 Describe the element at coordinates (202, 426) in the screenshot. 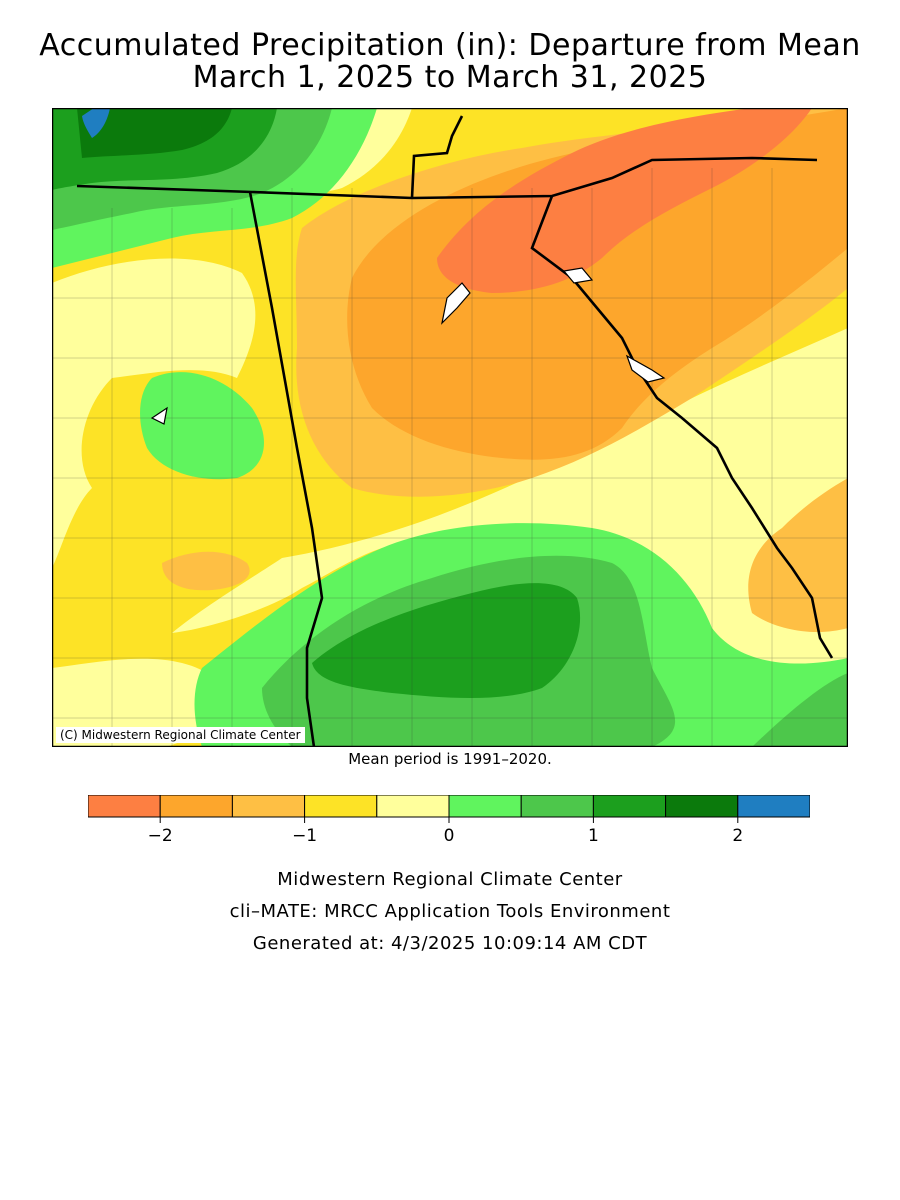

I see `contour-0-to-0.5-west` at that location.